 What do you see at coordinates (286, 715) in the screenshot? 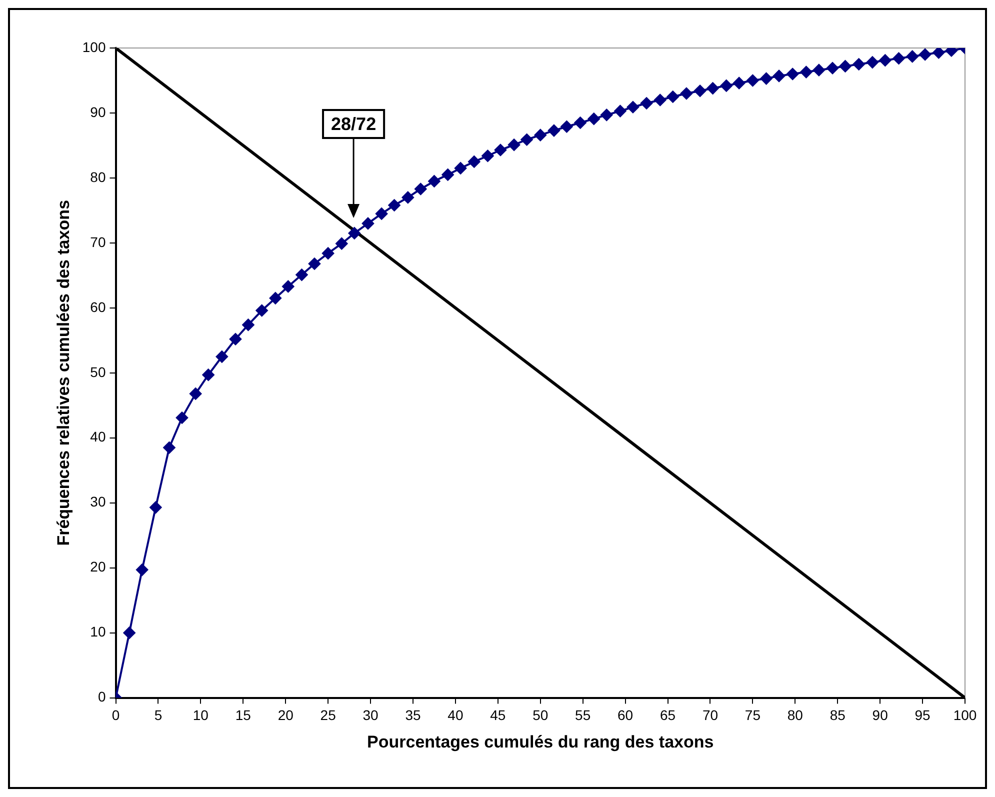
I see `x-tick-label: 20` at bounding box center [286, 715].